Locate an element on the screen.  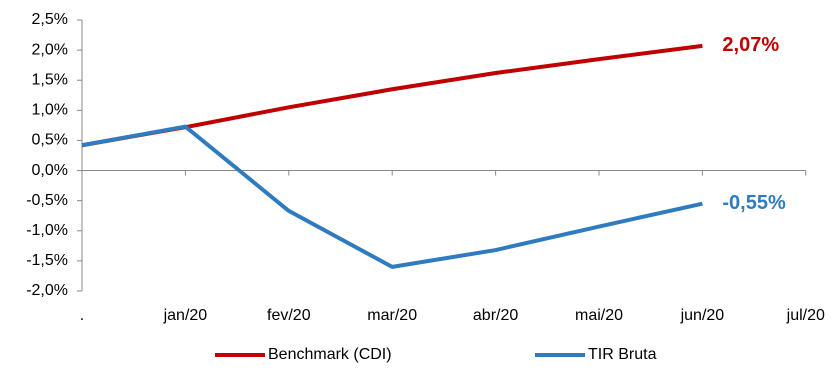
x-tick-label: fev/20 is located at coordinates (289, 315).